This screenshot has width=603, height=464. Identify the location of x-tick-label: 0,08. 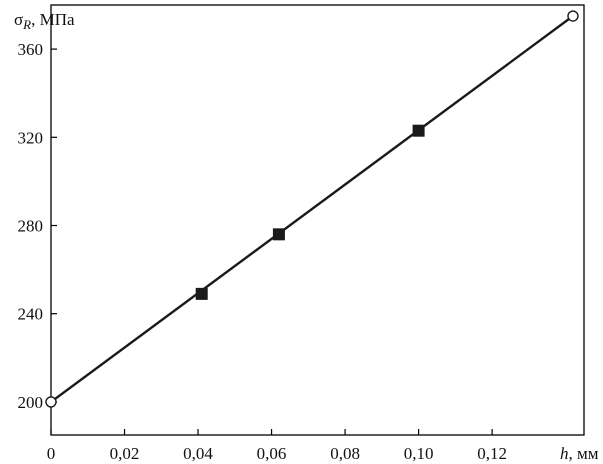
(345, 453).